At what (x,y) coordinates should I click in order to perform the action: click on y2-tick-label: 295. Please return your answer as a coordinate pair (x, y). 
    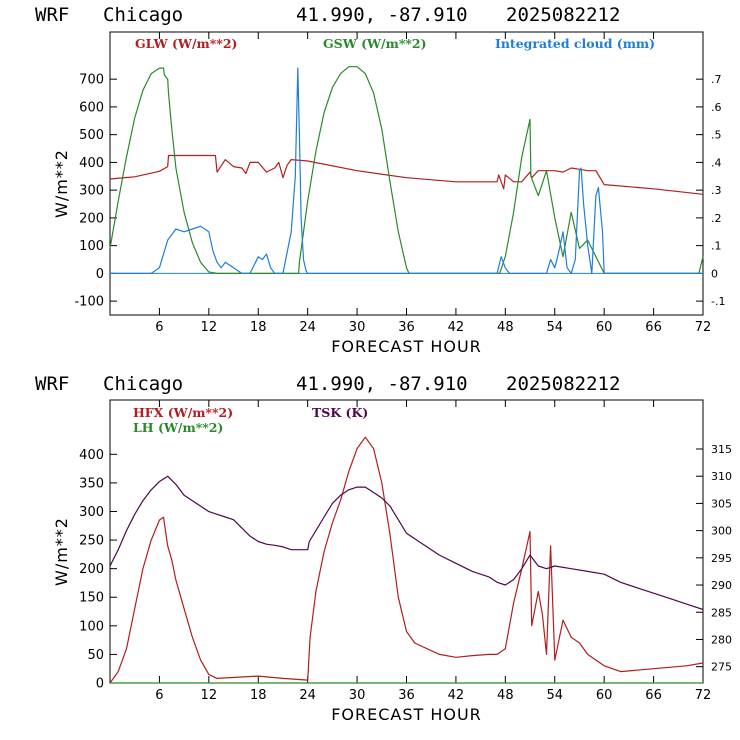
    Looking at the image, I should click on (721, 558).